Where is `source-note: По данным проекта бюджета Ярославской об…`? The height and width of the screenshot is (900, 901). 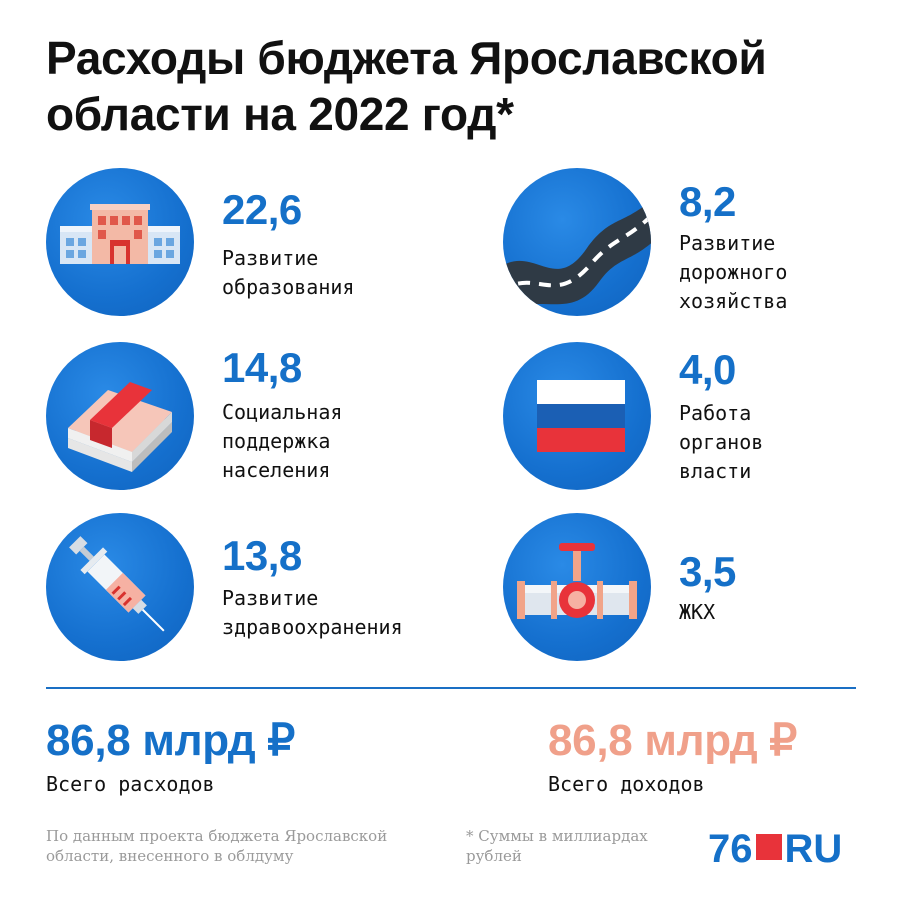
source-note: По данным проекта бюджета Ярославской об… is located at coordinates (217, 846).